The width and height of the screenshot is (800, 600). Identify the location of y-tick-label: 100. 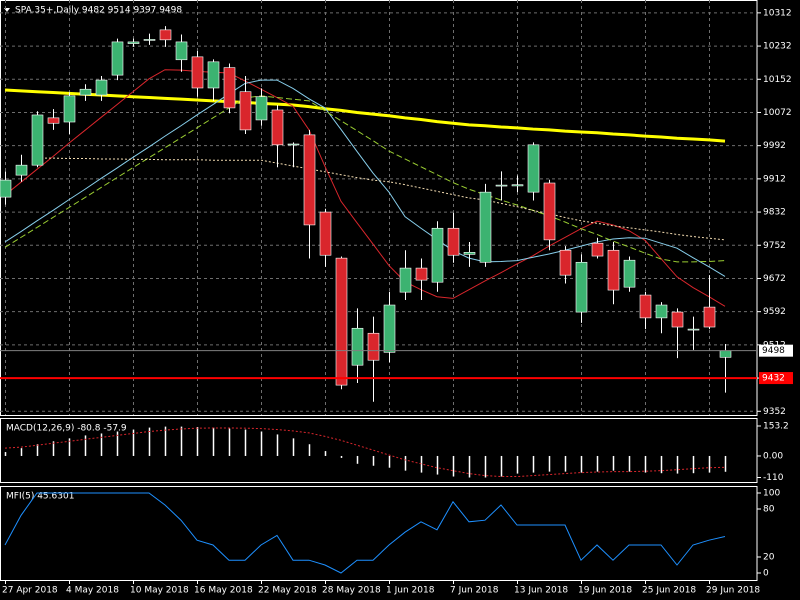
(771, 494).